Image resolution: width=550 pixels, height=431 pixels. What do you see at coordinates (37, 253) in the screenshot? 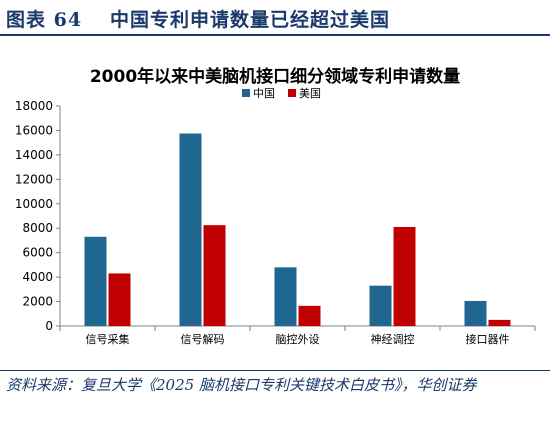
I see `y-tick-label: 6000` at bounding box center [37, 253].